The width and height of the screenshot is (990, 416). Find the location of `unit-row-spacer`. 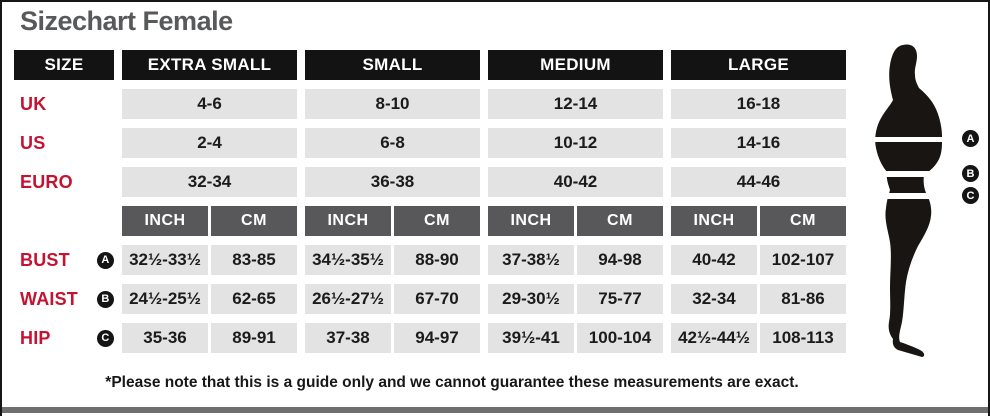

unit-row-spacer is located at coordinates (64, 221).